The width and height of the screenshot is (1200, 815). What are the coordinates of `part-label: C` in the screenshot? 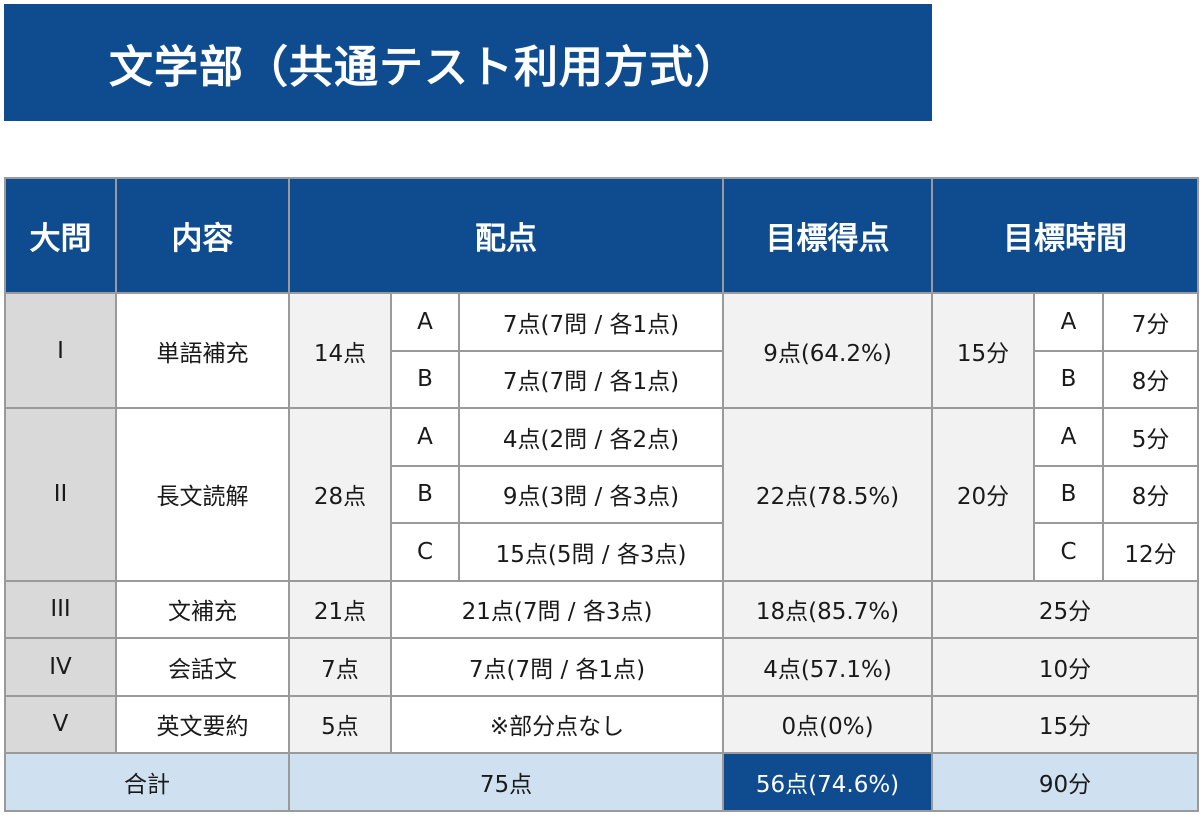 It's located at (425, 552).